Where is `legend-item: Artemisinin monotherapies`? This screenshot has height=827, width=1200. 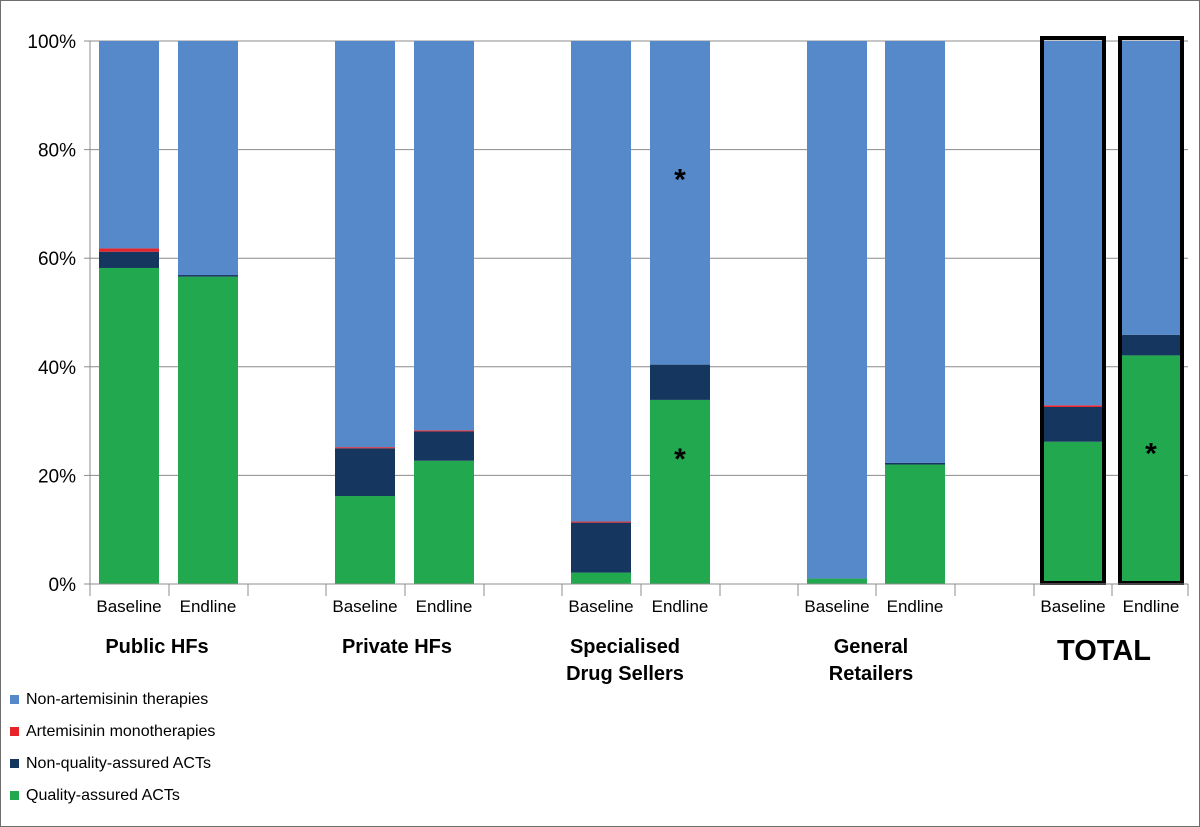
legend-item: Artemisinin monotherapies is located at coordinates (112, 731).